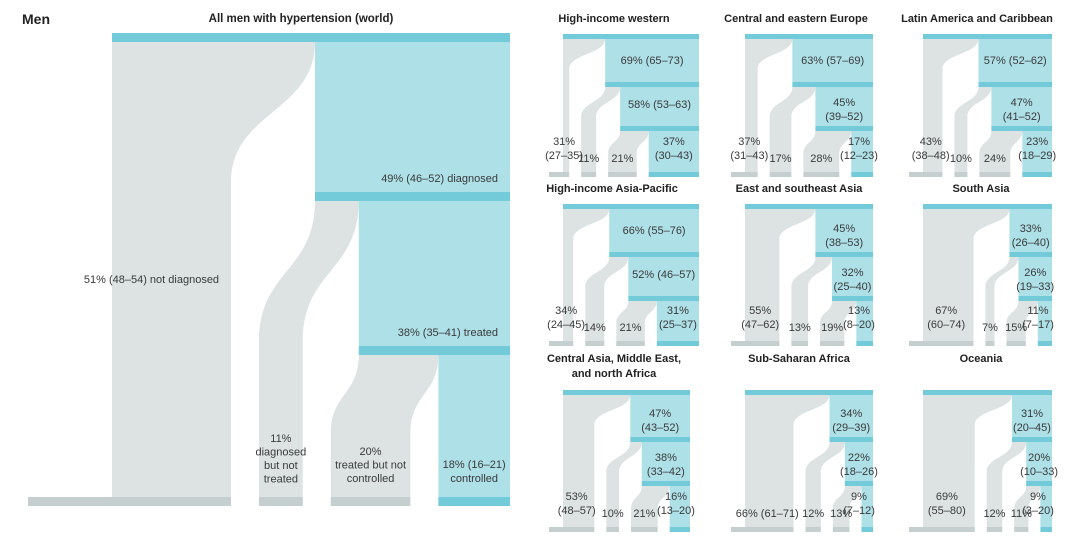  Describe the element at coordinates (588, 159) in the screenshot. I see `label-diagnosed-not-treated: 11%` at that location.